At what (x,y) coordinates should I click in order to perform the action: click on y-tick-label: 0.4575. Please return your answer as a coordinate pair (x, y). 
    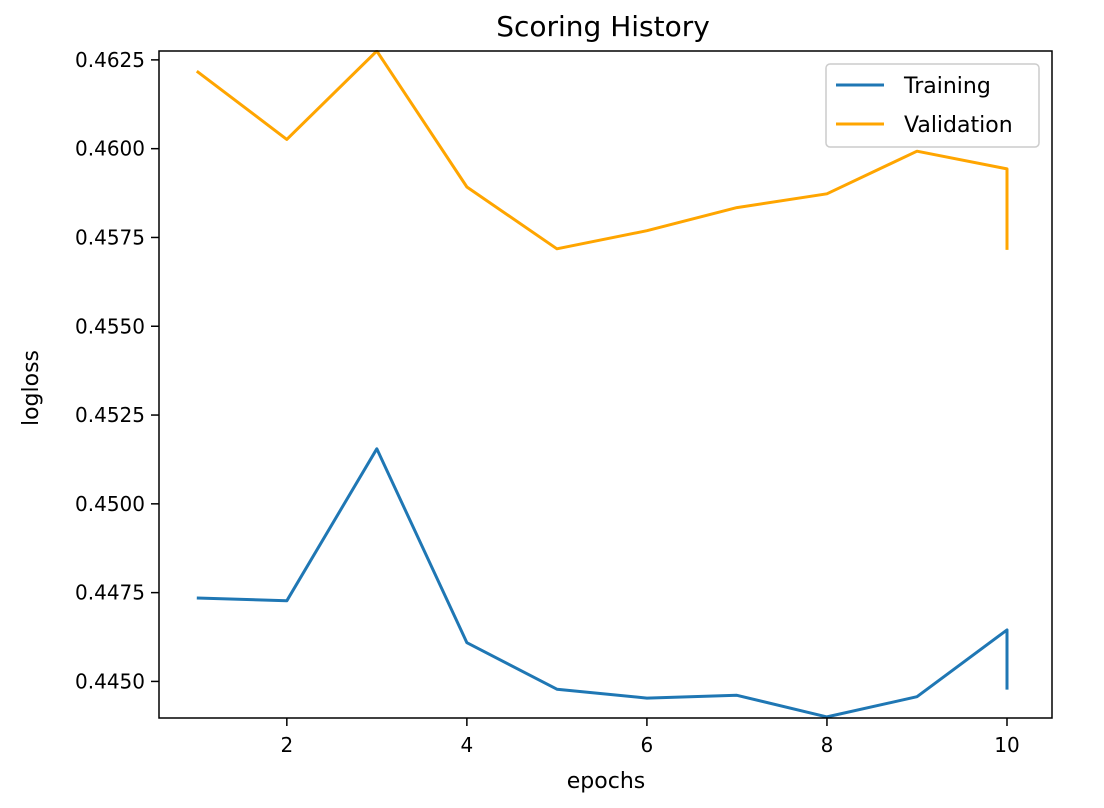
    Looking at the image, I should click on (110, 237).